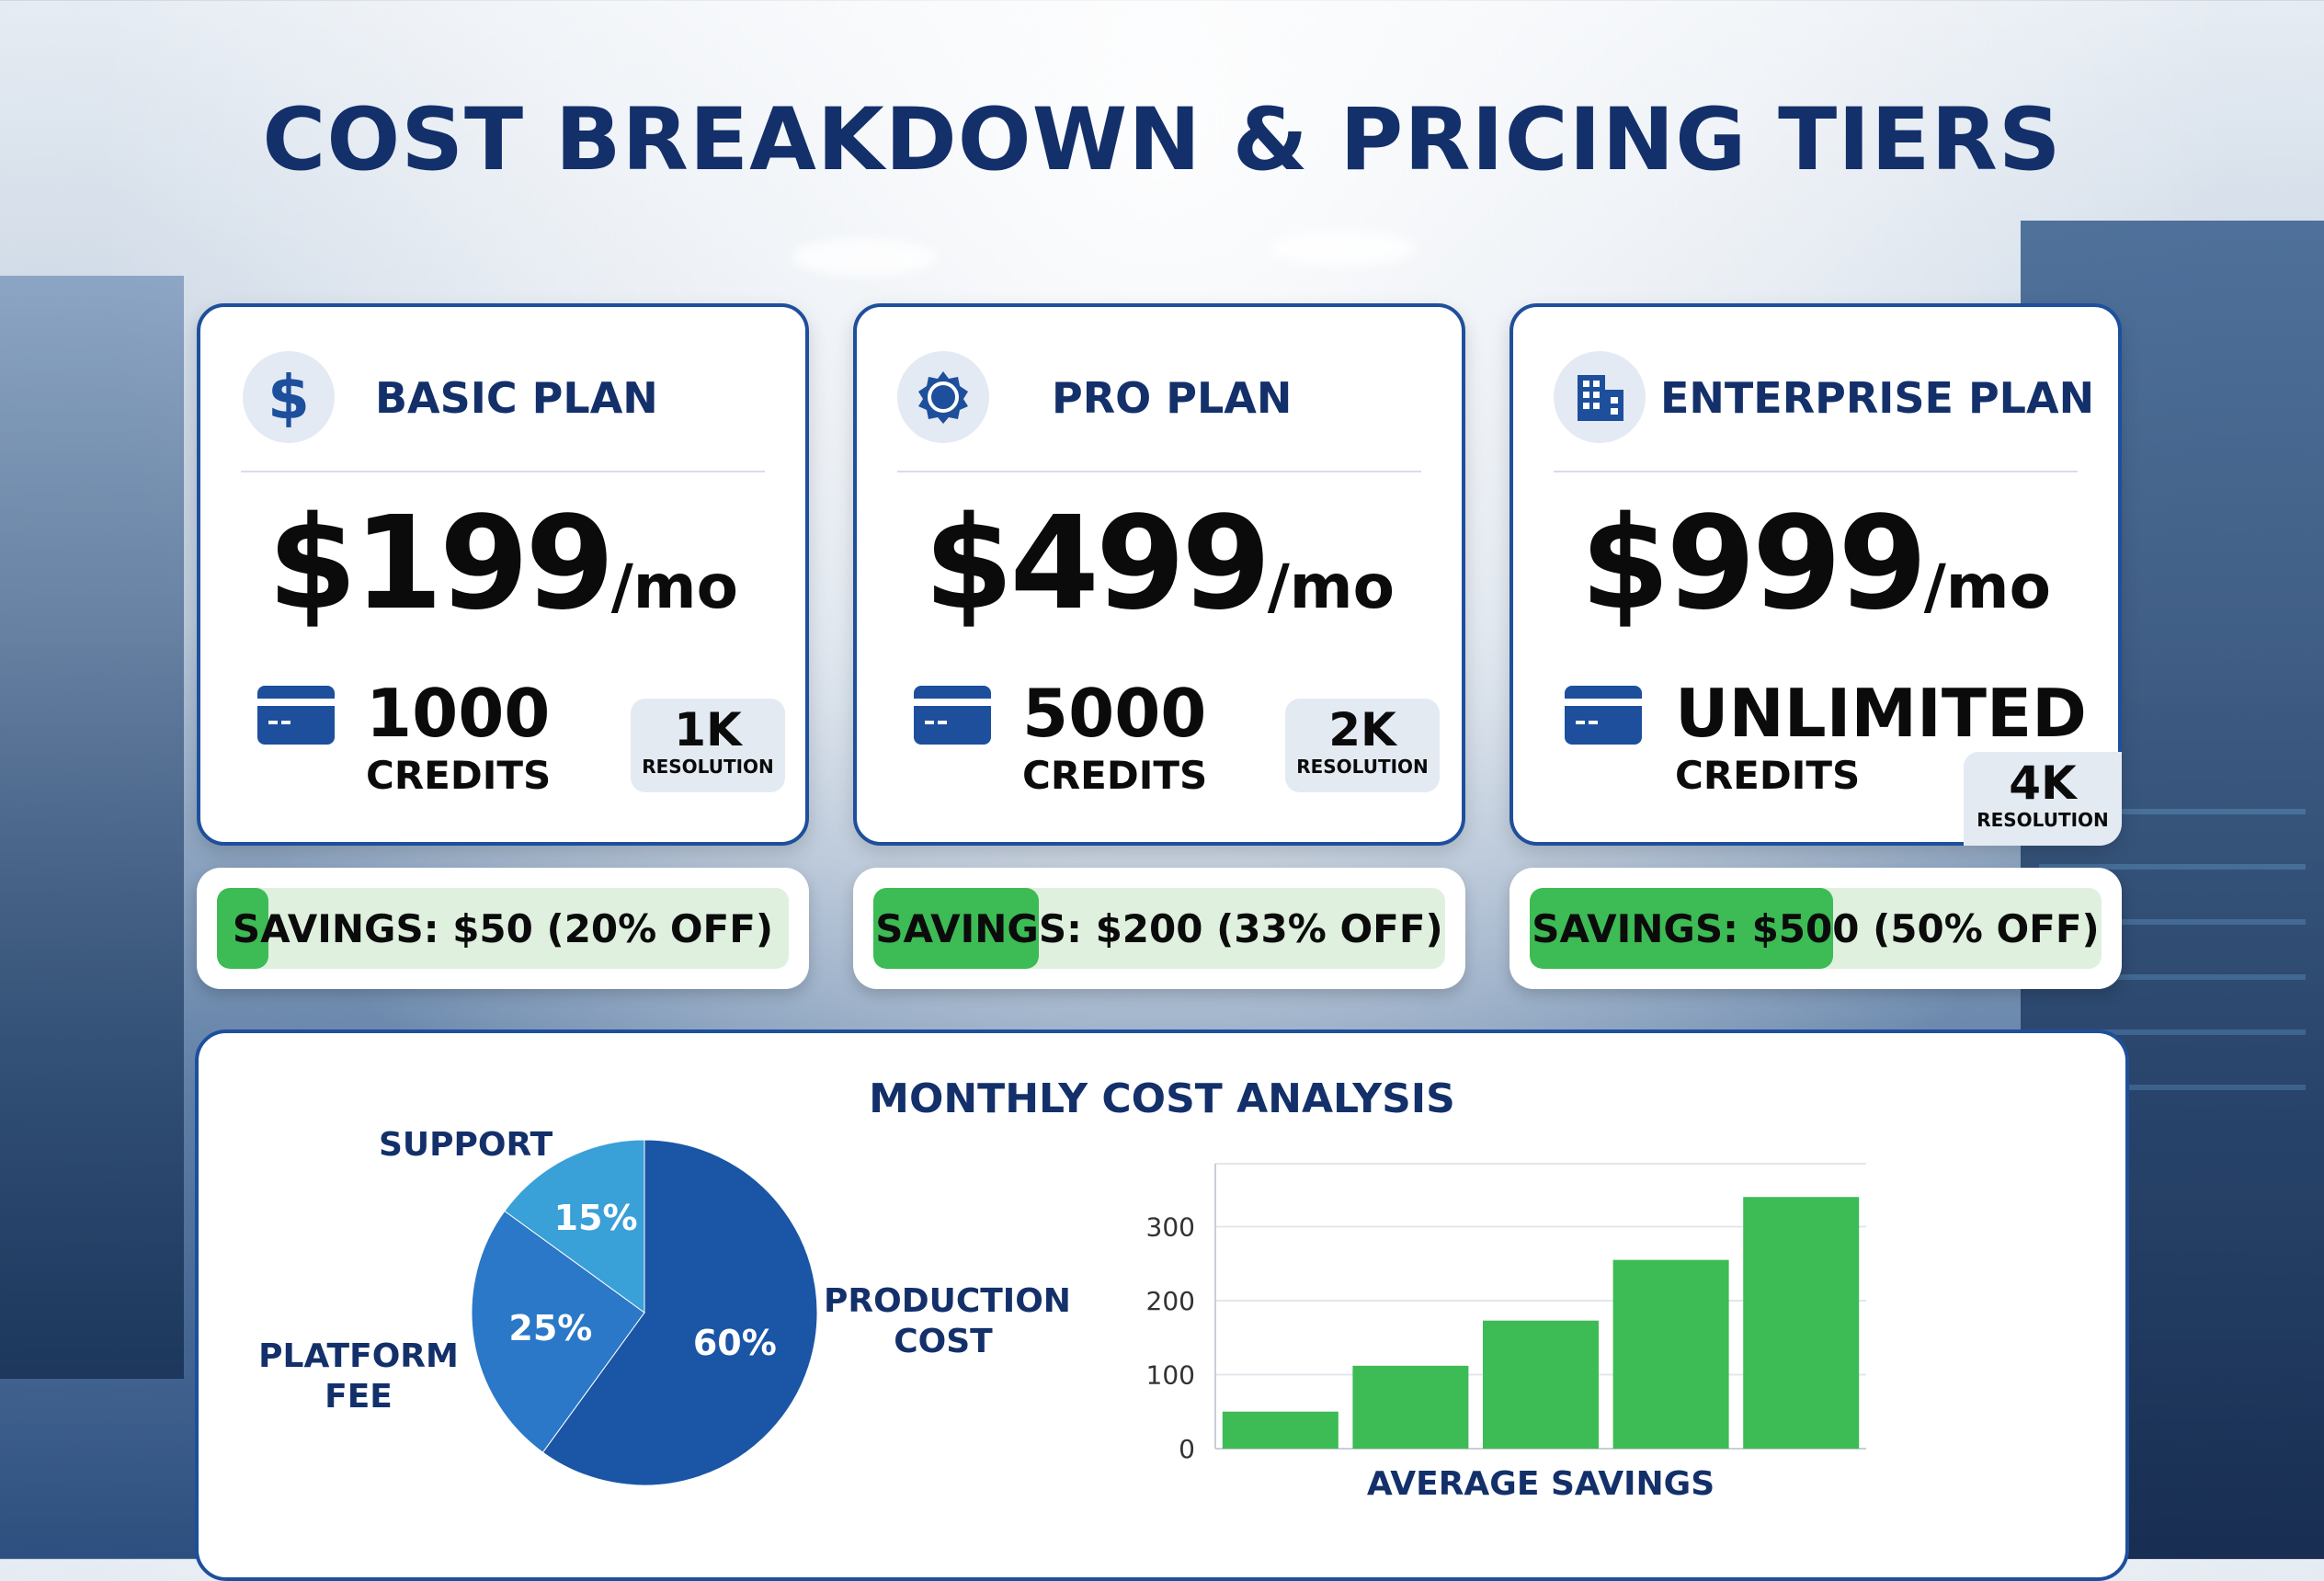  I want to click on background-office-left, so click(92, 827).